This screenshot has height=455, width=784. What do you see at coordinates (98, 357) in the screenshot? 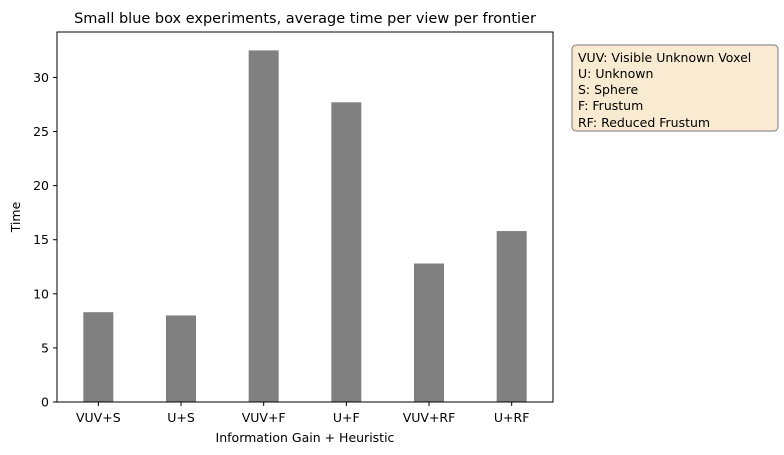
I see `bar-vuv-plus-s` at bounding box center [98, 357].